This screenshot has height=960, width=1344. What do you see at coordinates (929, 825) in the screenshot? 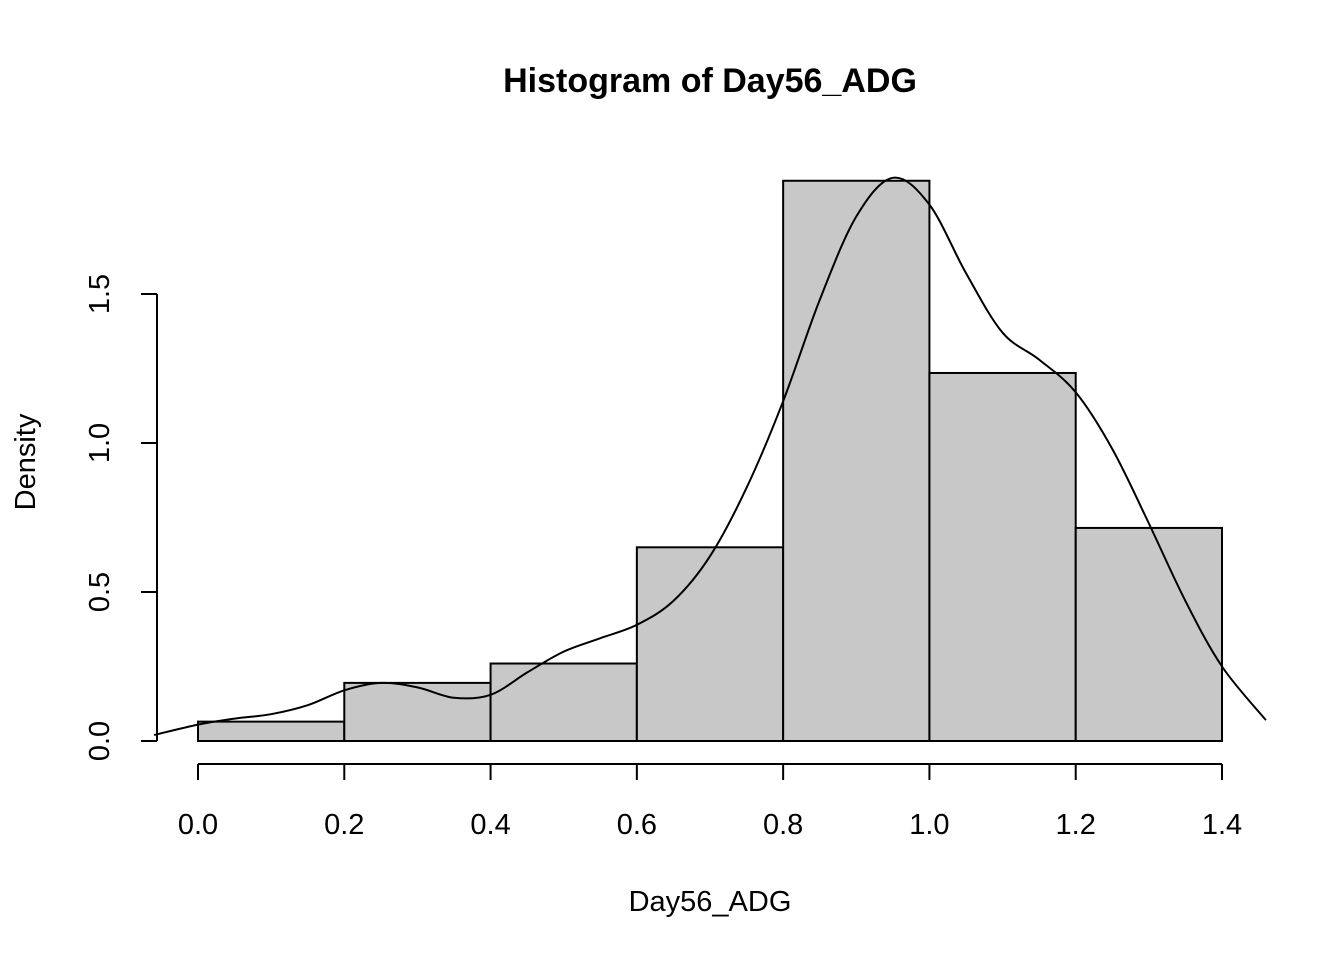
I see `x-tick-label-1.0: 1.0` at bounding box center [929, 825].